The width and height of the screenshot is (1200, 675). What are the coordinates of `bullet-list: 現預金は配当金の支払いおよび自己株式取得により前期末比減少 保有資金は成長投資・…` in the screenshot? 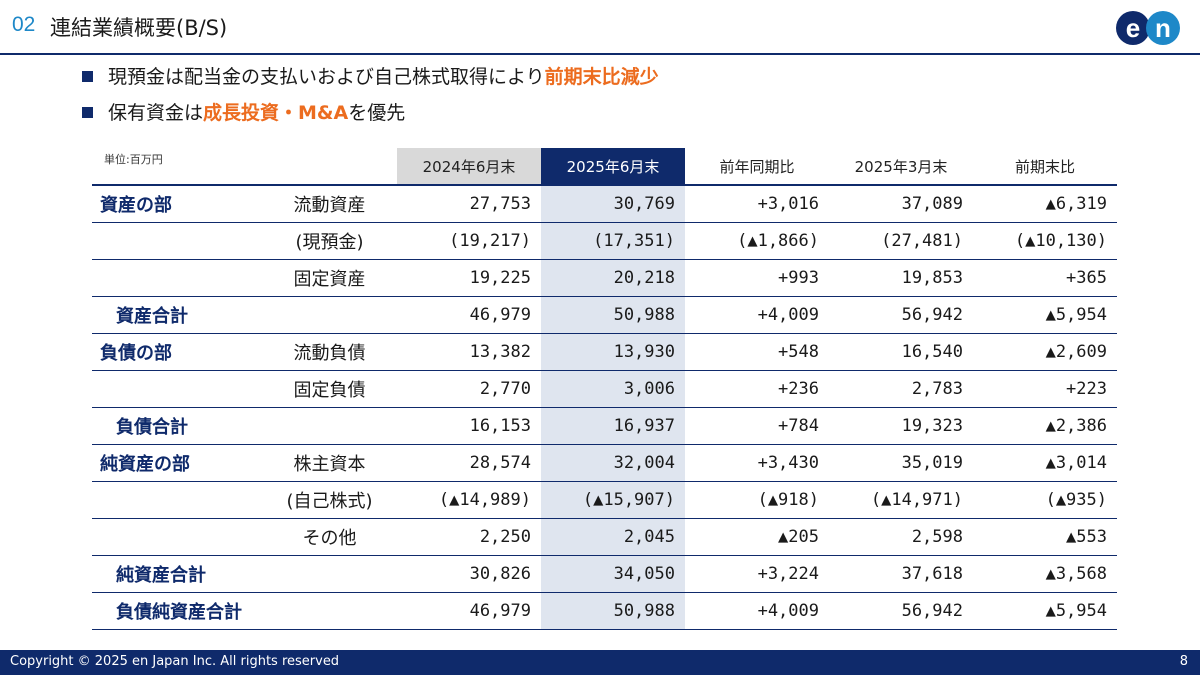 It's located at (370, 98).